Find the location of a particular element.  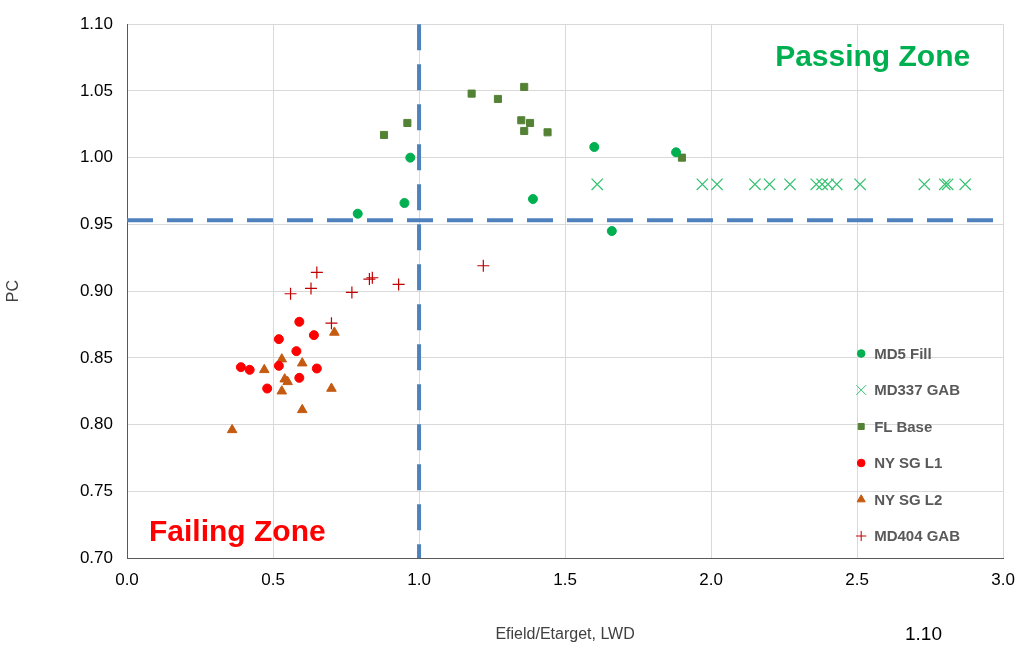

x-tick-label: 2.5 is located at coordinates (857, 579).